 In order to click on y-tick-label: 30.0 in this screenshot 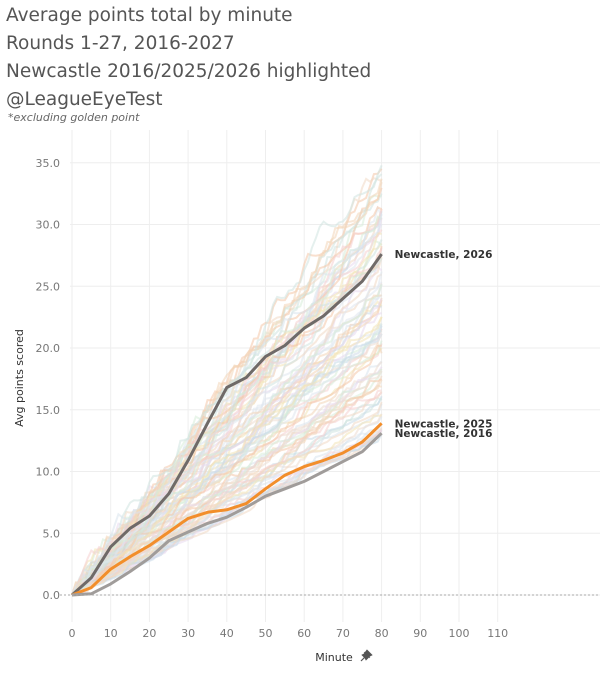, I will do `click(48, 225)`.